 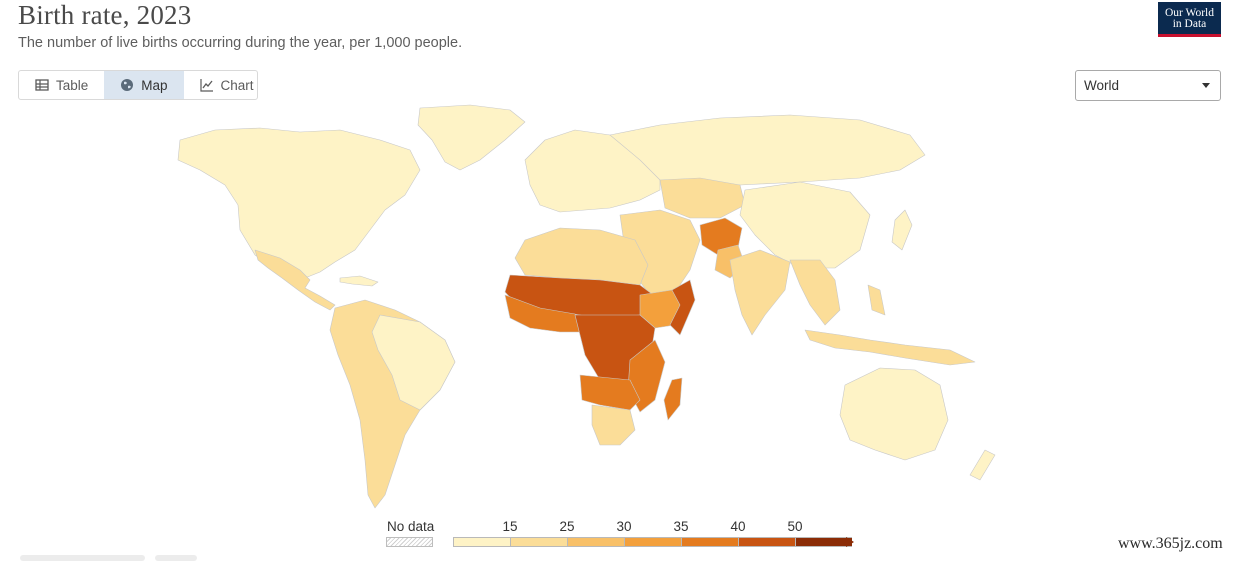 I want to click on tab-chart: Chart, so click(x=220, y=85).